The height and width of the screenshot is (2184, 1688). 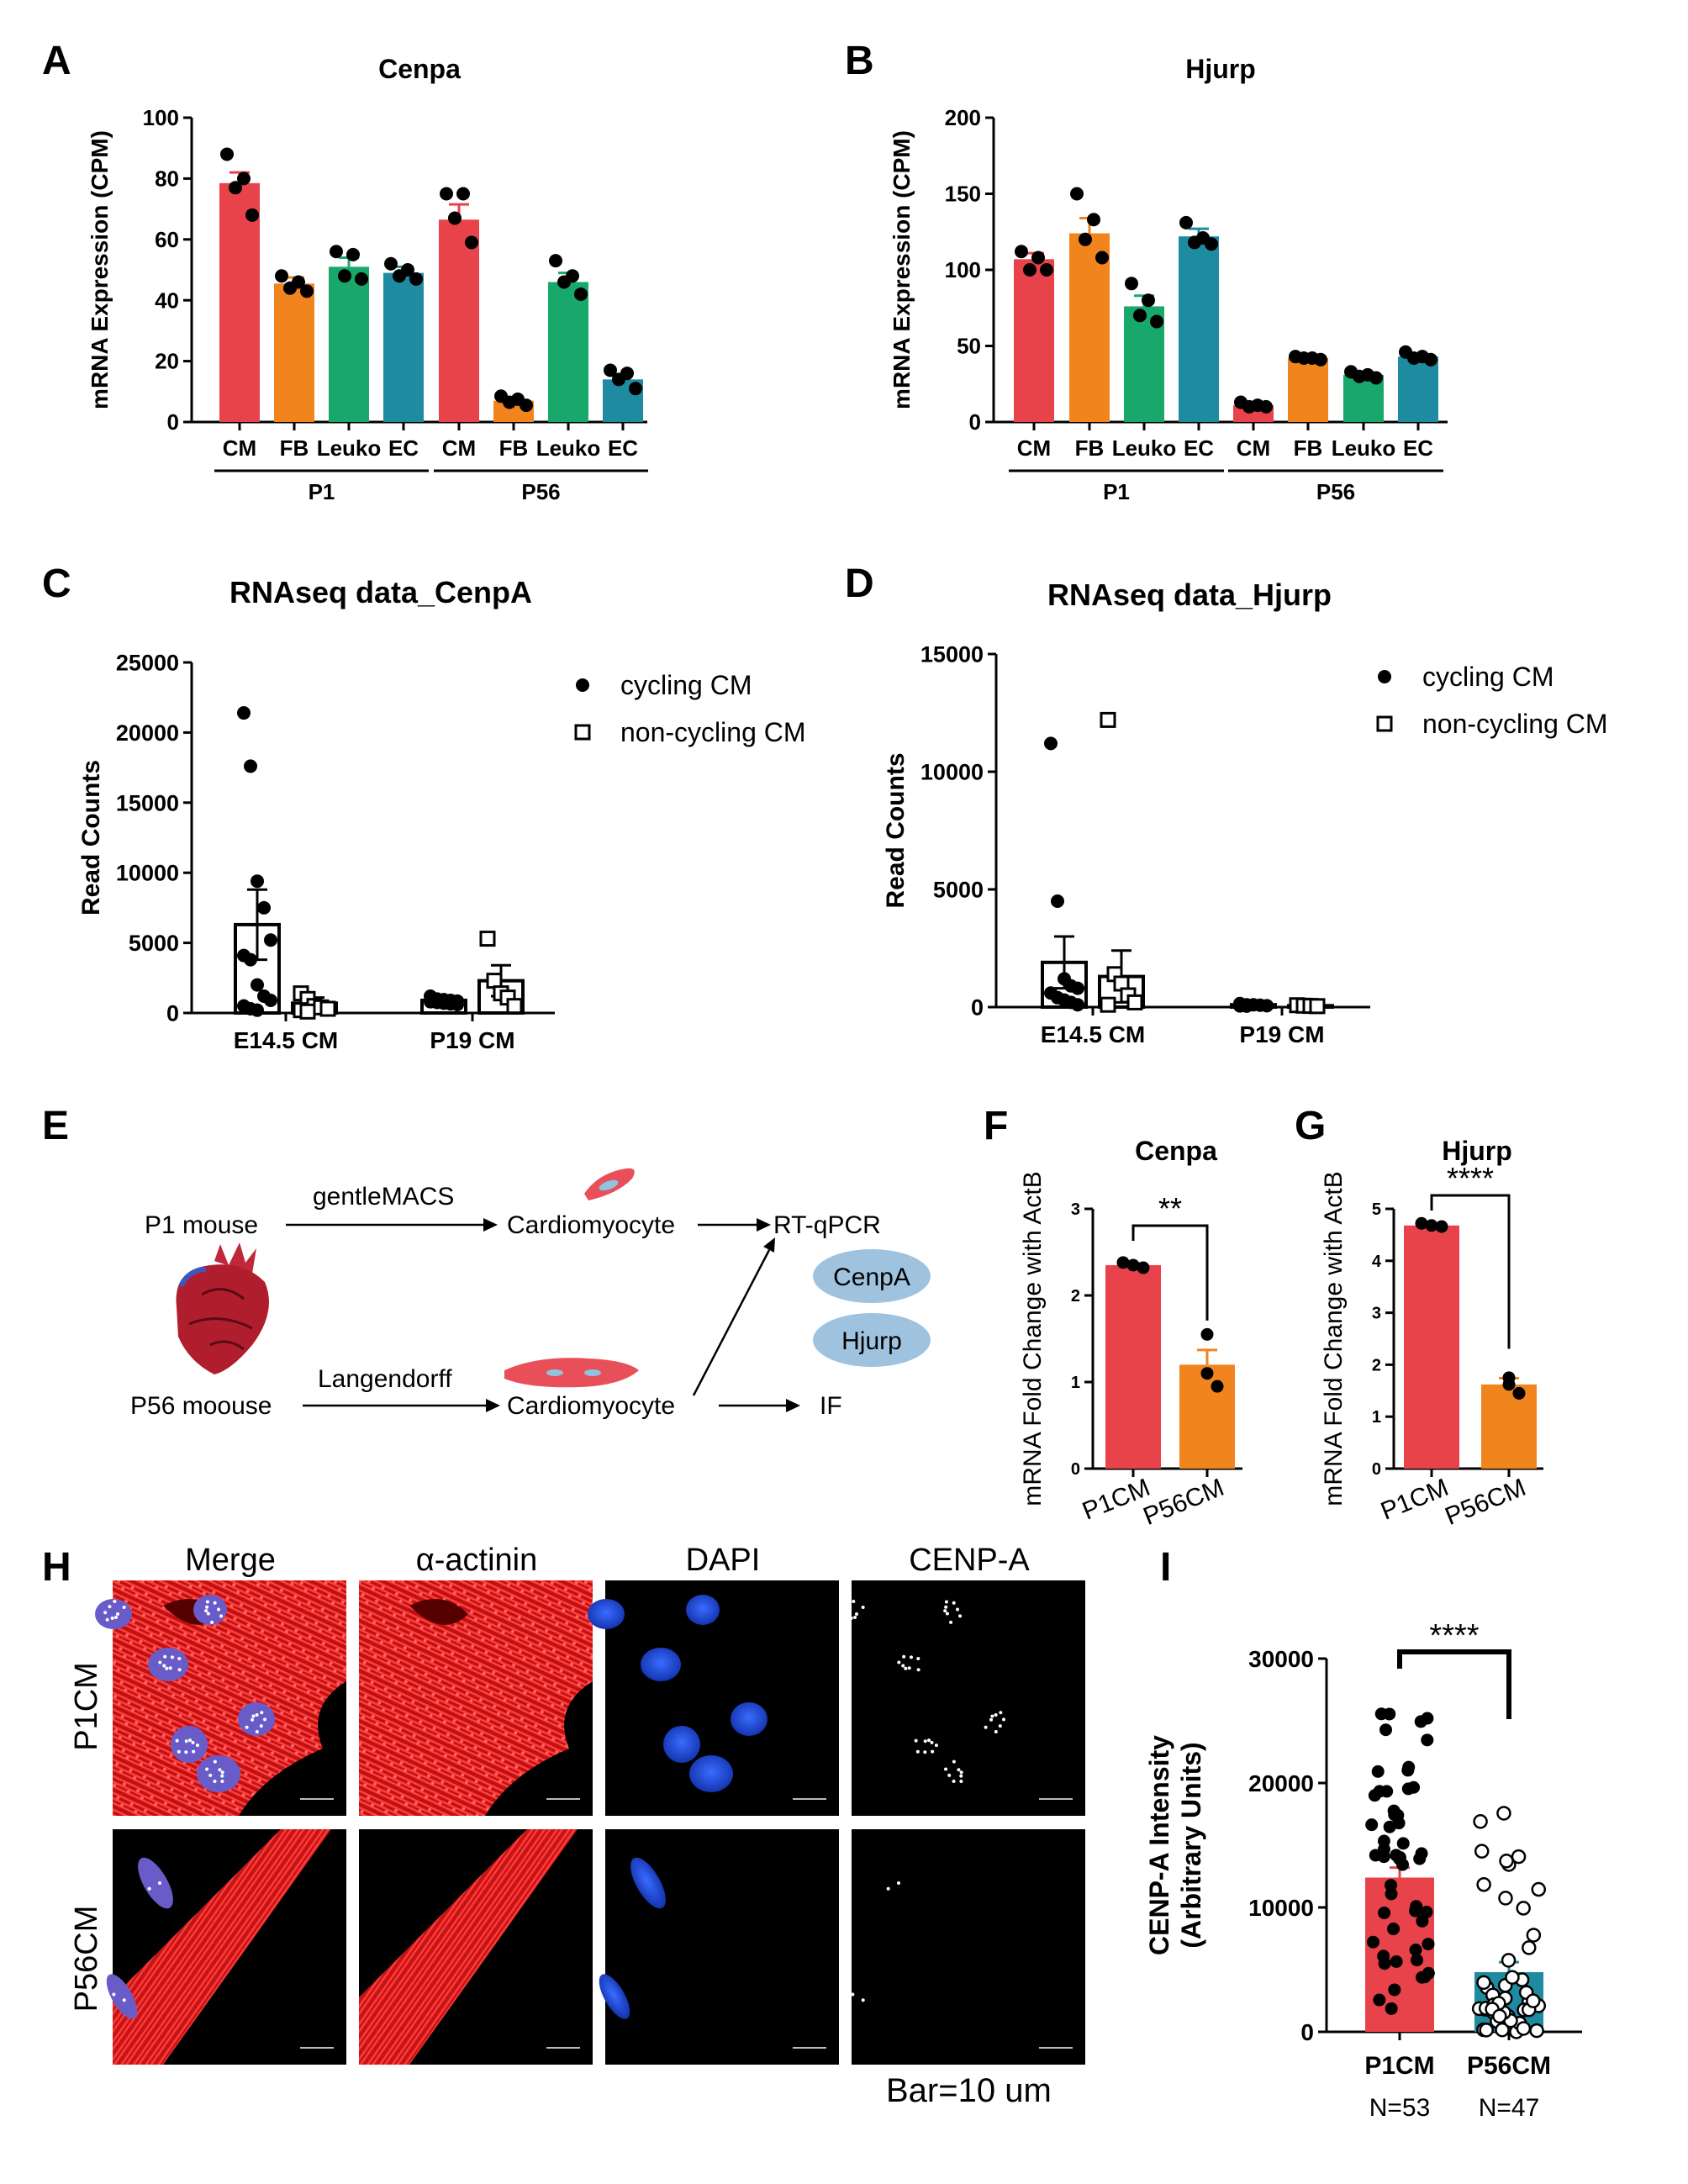 What do you see at coordinates (56, 1567) in the screenshot?
I see `panel-letter-h: H` at bounding box center [56, 1567].